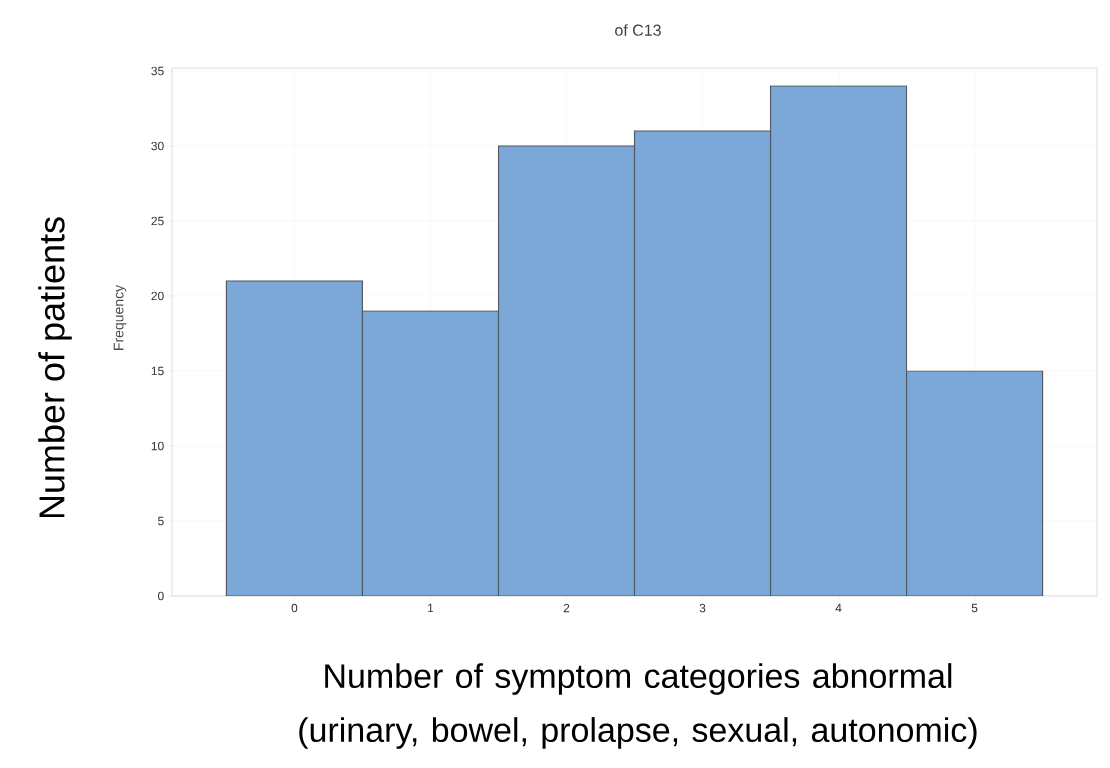  I want to click on y-tick-label: 30, so click(157, 146).